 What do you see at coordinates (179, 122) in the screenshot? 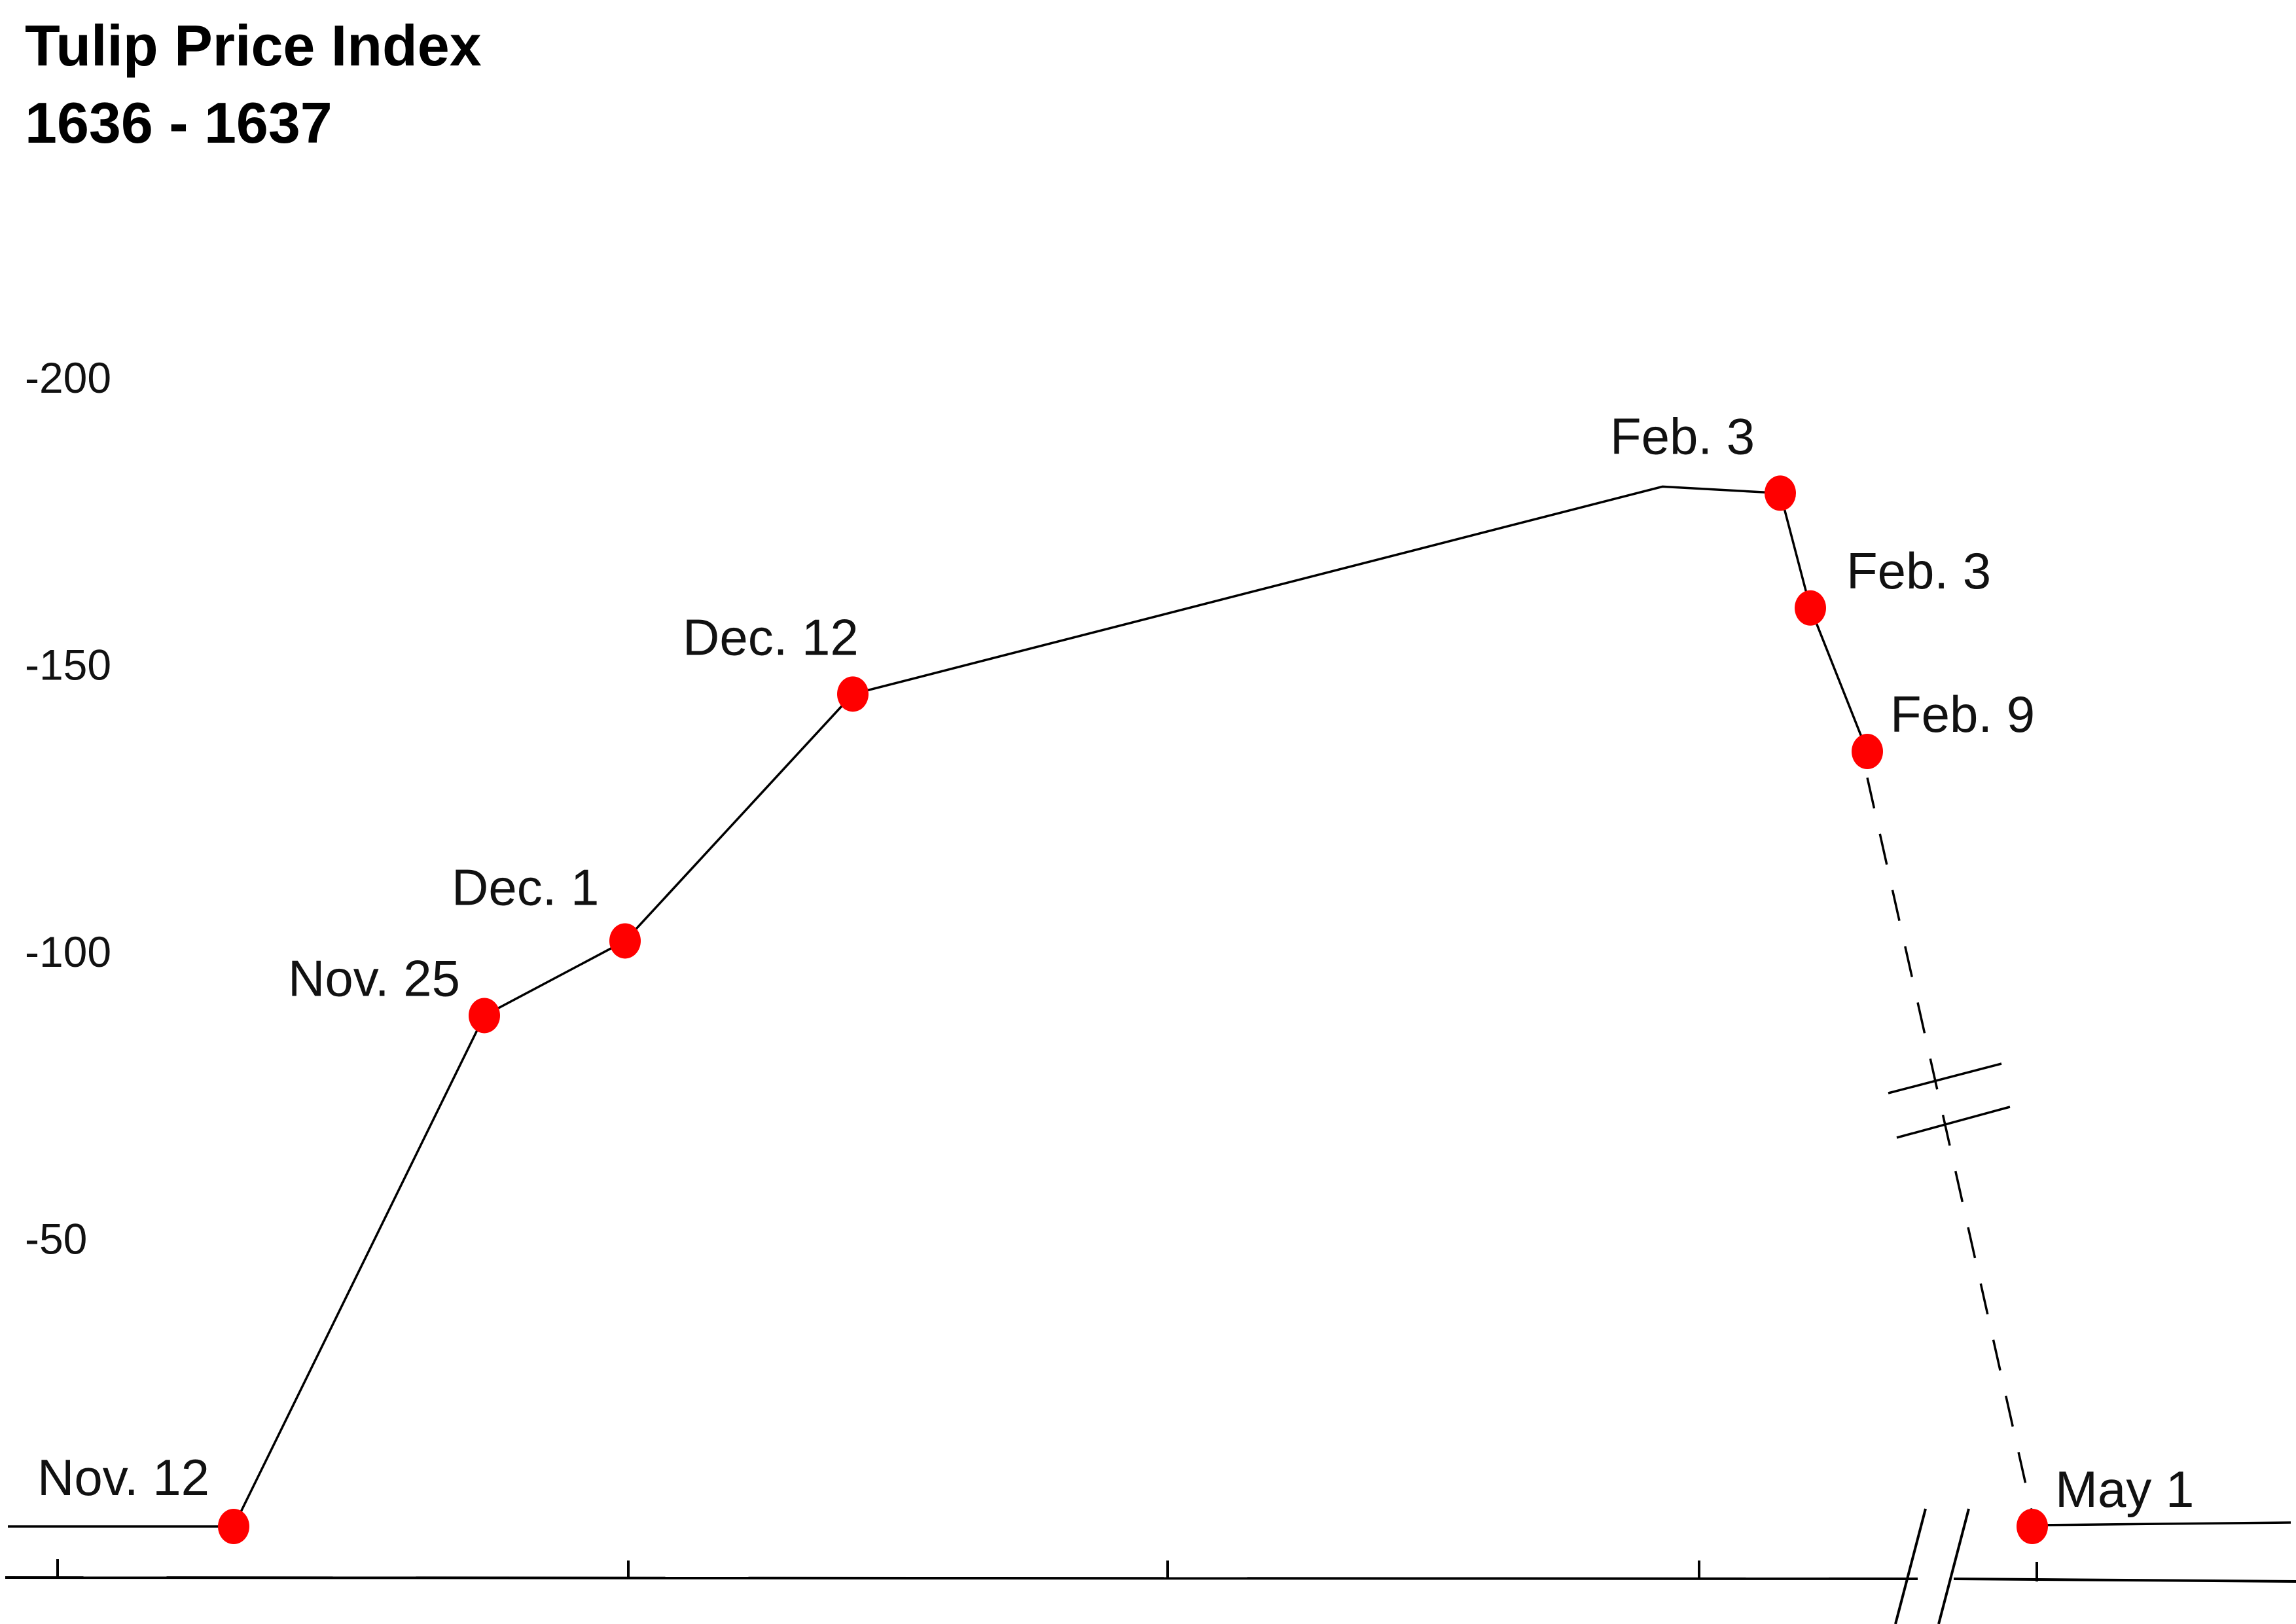
I see `chart-subtitle: 1636 - 1637` at bounding box center [179, 122].